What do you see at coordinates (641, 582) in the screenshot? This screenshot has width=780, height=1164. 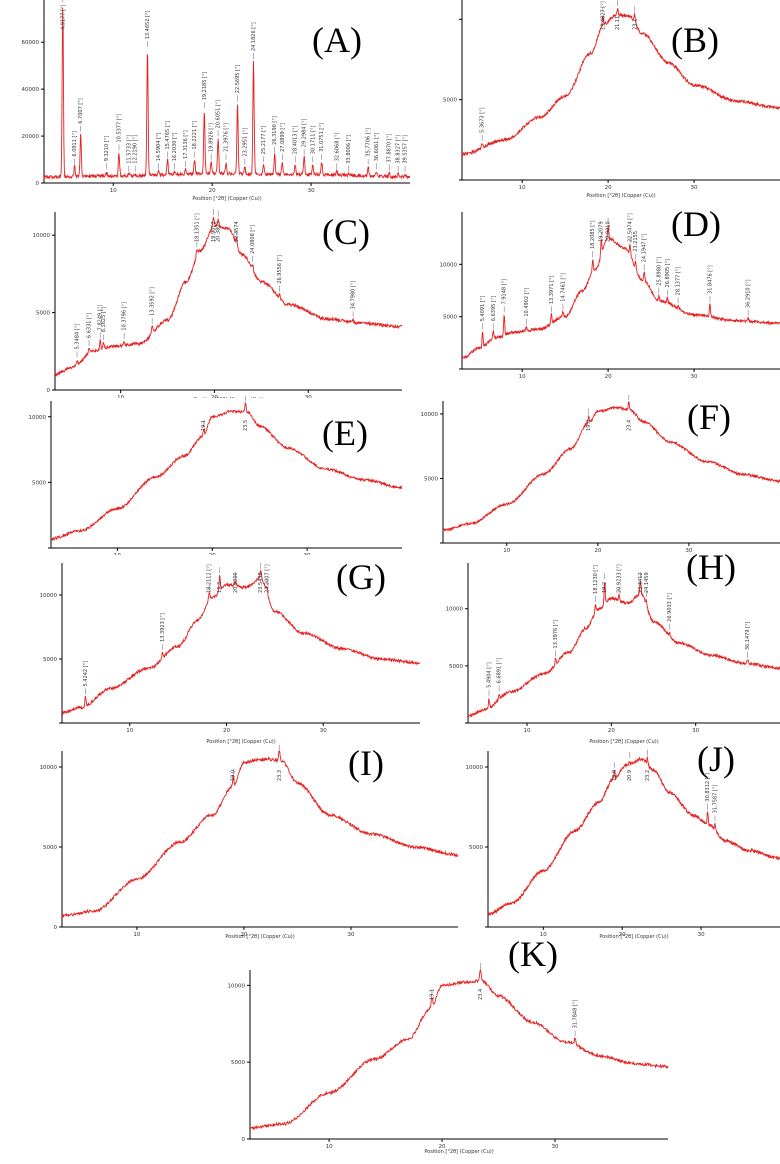 I see `peak-label: 23.4412` at bounding box center [641, 582].